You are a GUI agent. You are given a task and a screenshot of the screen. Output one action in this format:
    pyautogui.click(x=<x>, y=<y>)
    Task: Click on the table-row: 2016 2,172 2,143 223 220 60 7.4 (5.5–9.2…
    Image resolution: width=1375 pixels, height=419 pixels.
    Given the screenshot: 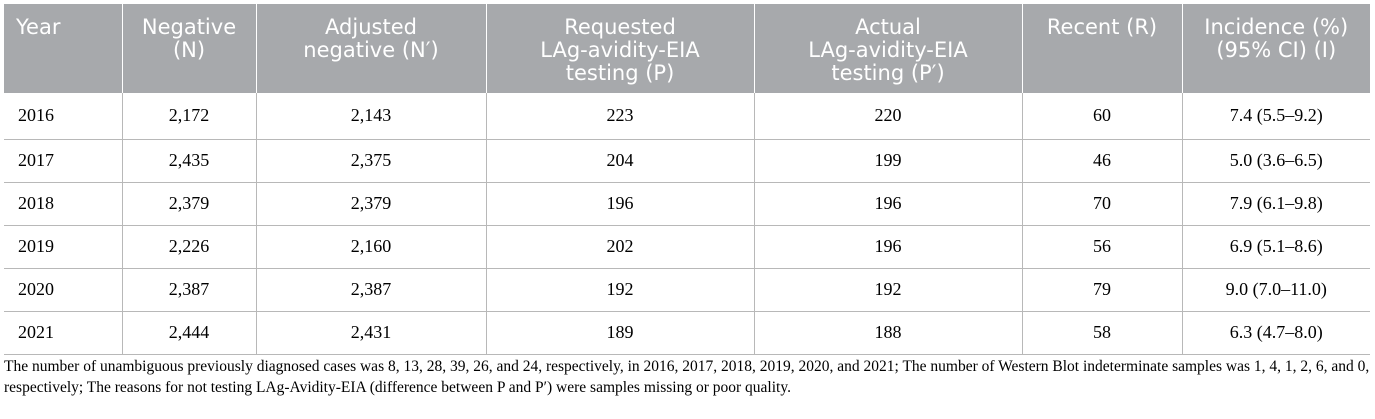 What is the action you would take?
    pyautogui.click(x=687, y=116)
    